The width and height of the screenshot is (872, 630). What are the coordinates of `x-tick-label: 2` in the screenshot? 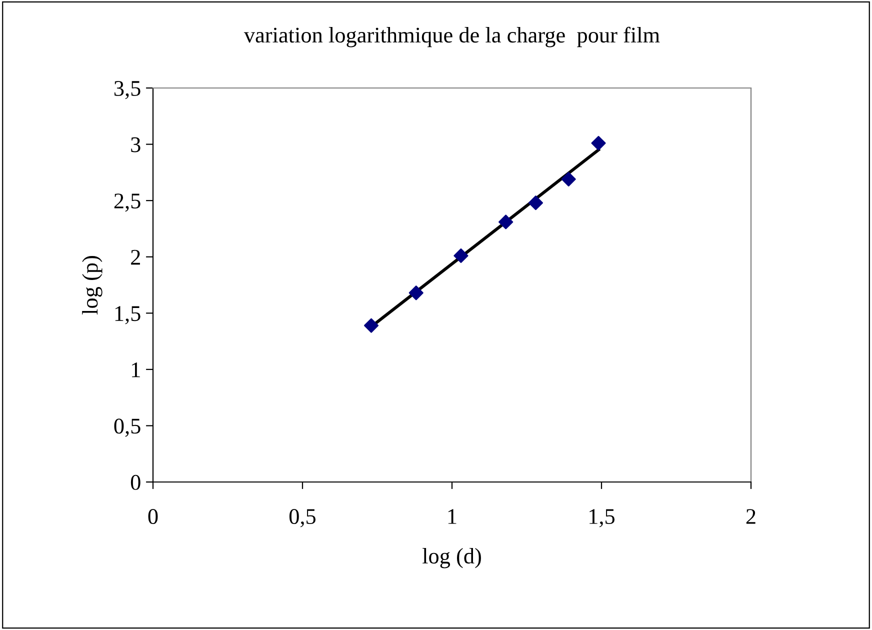 It's located at (751, 516).